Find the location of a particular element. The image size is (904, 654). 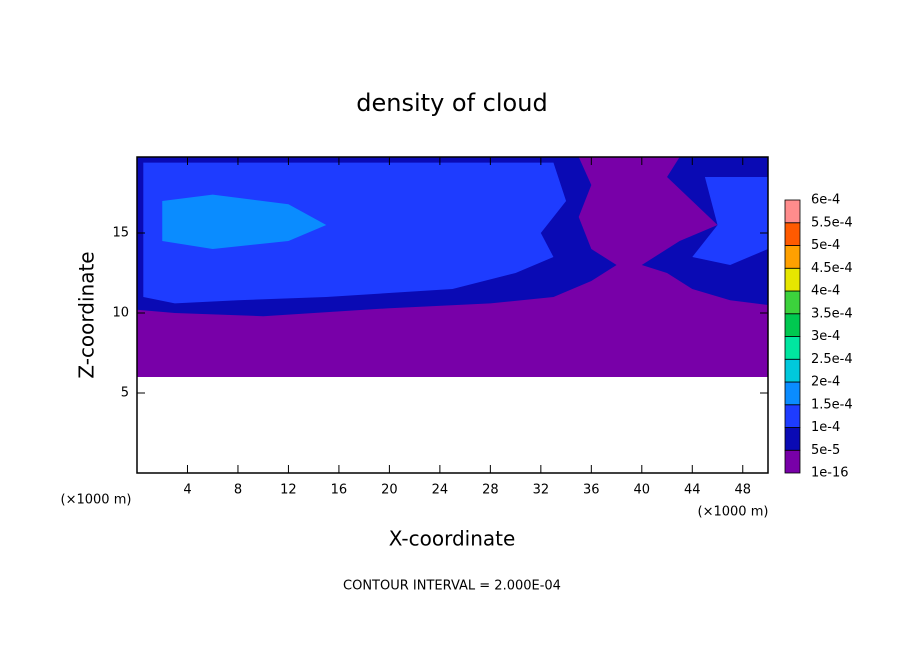

x-tick-label: 28 is located at coordinates (490, 490).